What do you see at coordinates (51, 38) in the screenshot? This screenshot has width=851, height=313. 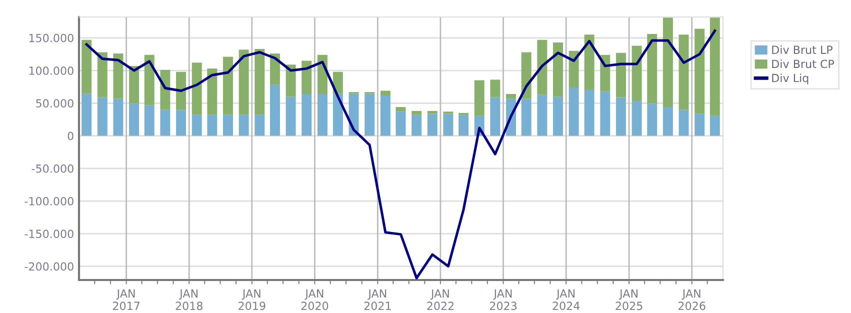 I see `y-tick-label: 150.000` at bounding box center [51, 38].